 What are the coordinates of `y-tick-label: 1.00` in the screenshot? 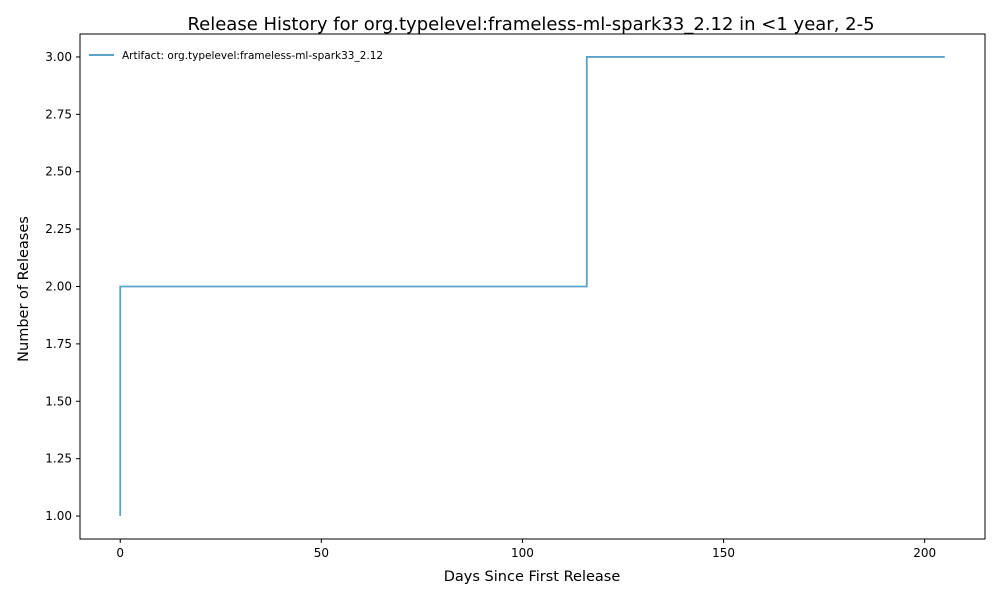 It's located at (58, 516).